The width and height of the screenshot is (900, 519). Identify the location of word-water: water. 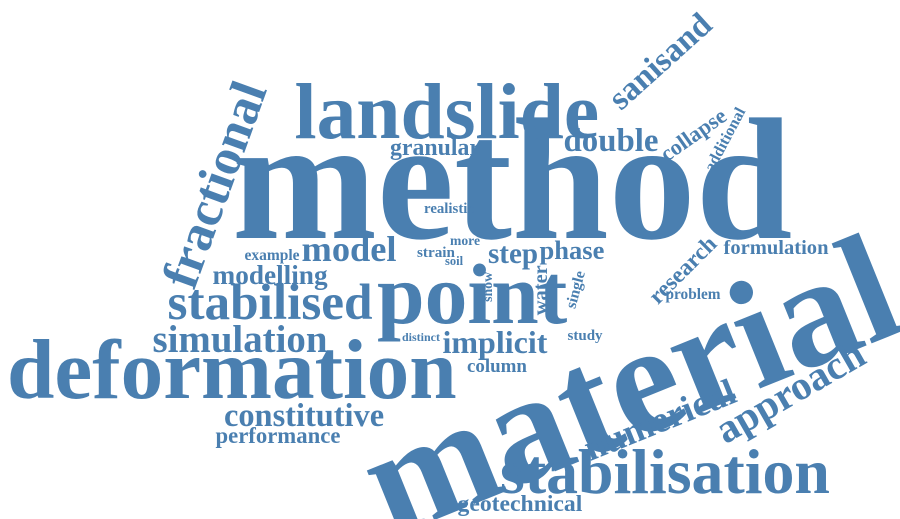
(540, 290).